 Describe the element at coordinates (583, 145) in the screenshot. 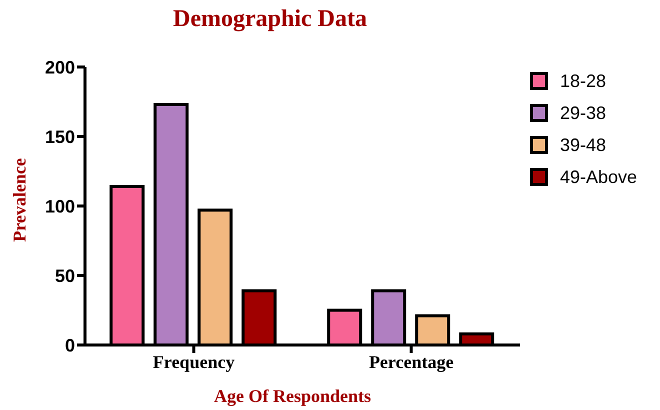

I see `legend-label: 39-48` at that location.